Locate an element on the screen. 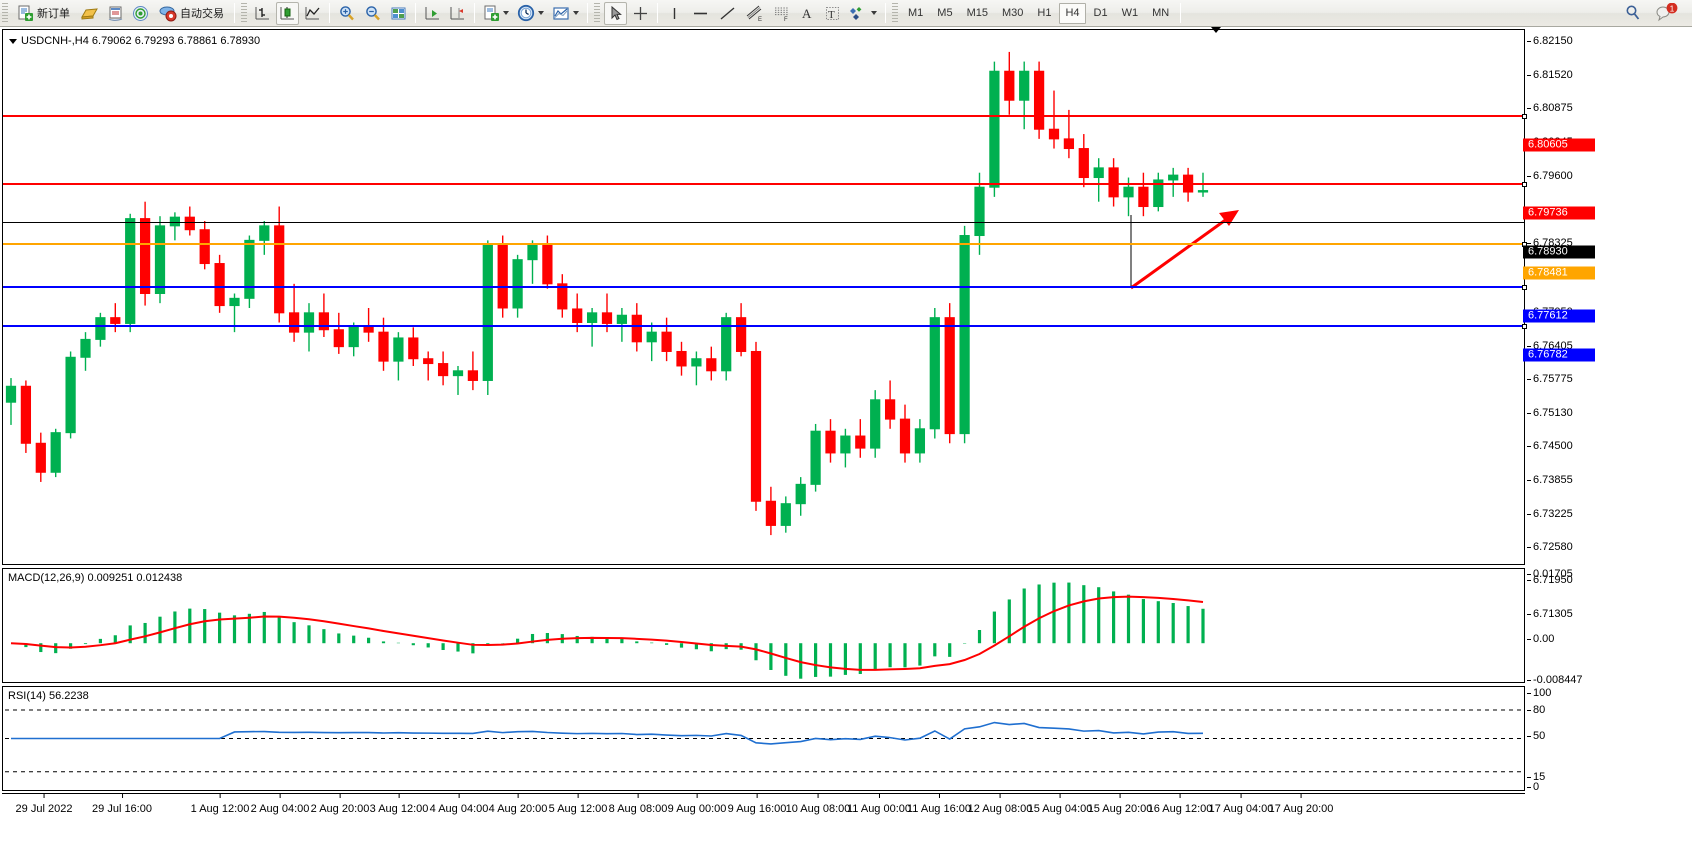 The image size is (1692, 849). svg-text: T is located at coordinates (831, 15).